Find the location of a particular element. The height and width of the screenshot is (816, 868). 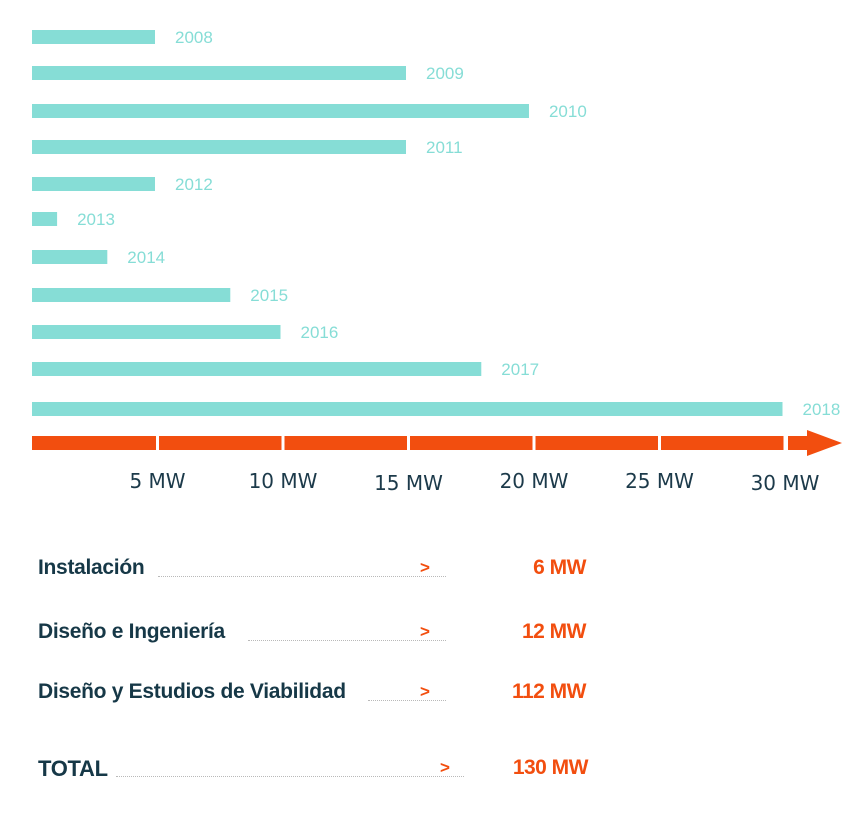

x-tick-label: 10 MW is located at coordinates (283, 481).